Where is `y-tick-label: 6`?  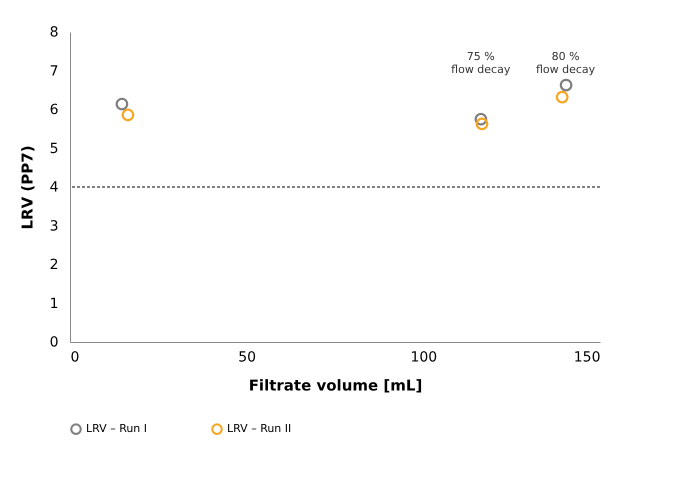
y-tick-label: 6 is located at coordinates (54, 110).